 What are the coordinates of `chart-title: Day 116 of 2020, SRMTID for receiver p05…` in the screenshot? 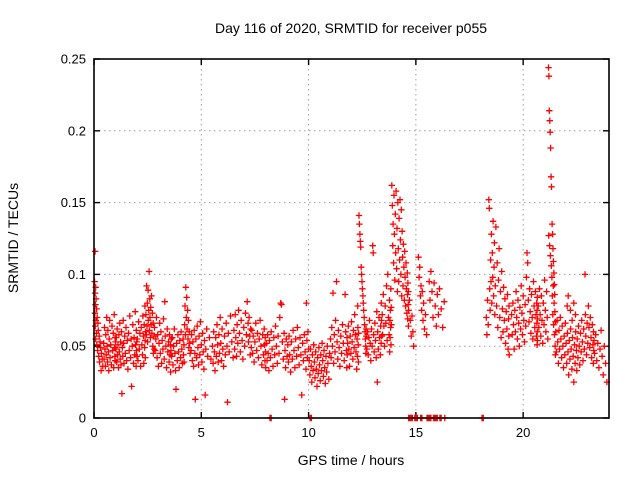 It's located at (351, 28).